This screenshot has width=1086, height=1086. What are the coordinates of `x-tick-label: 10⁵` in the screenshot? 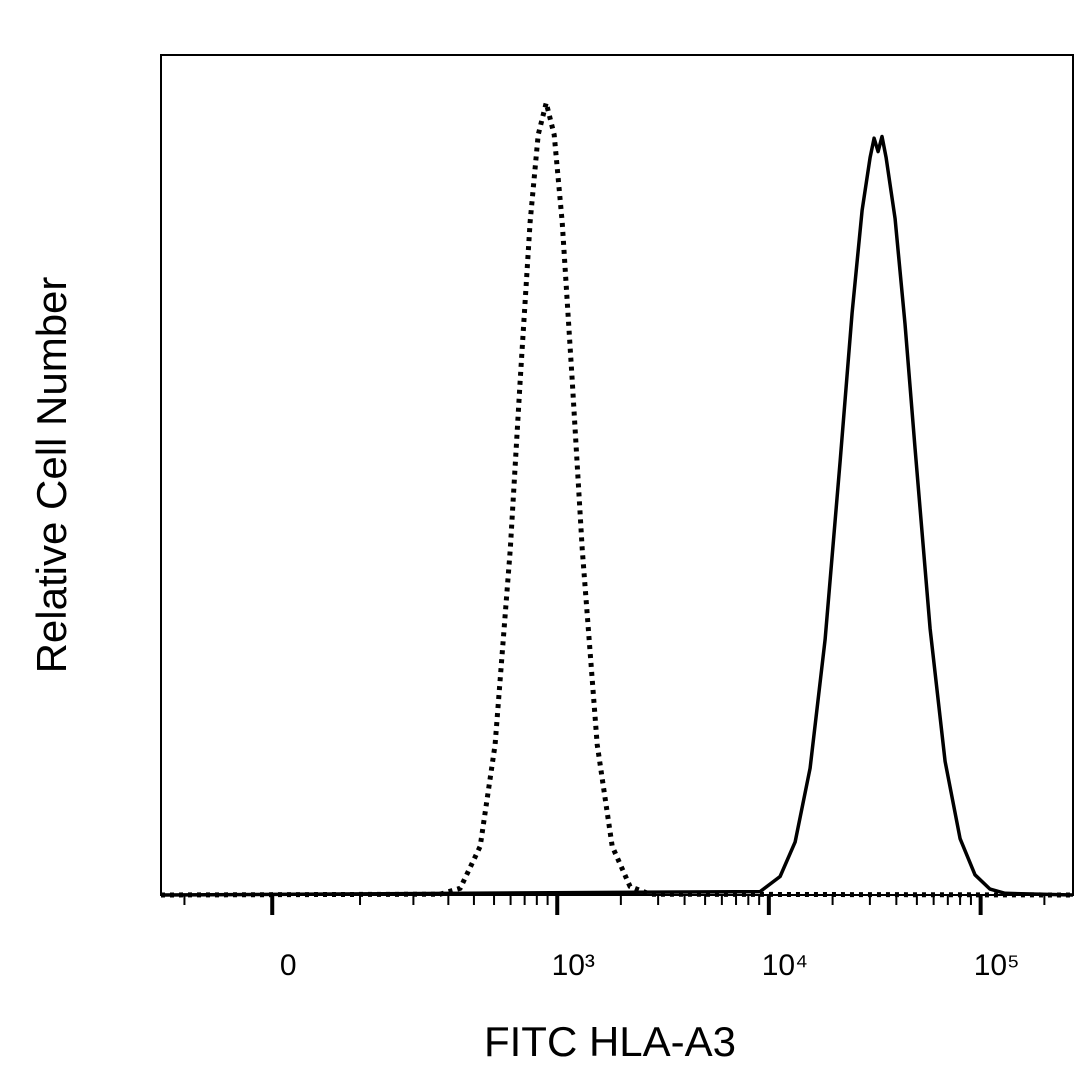 It's located at (997, 965).